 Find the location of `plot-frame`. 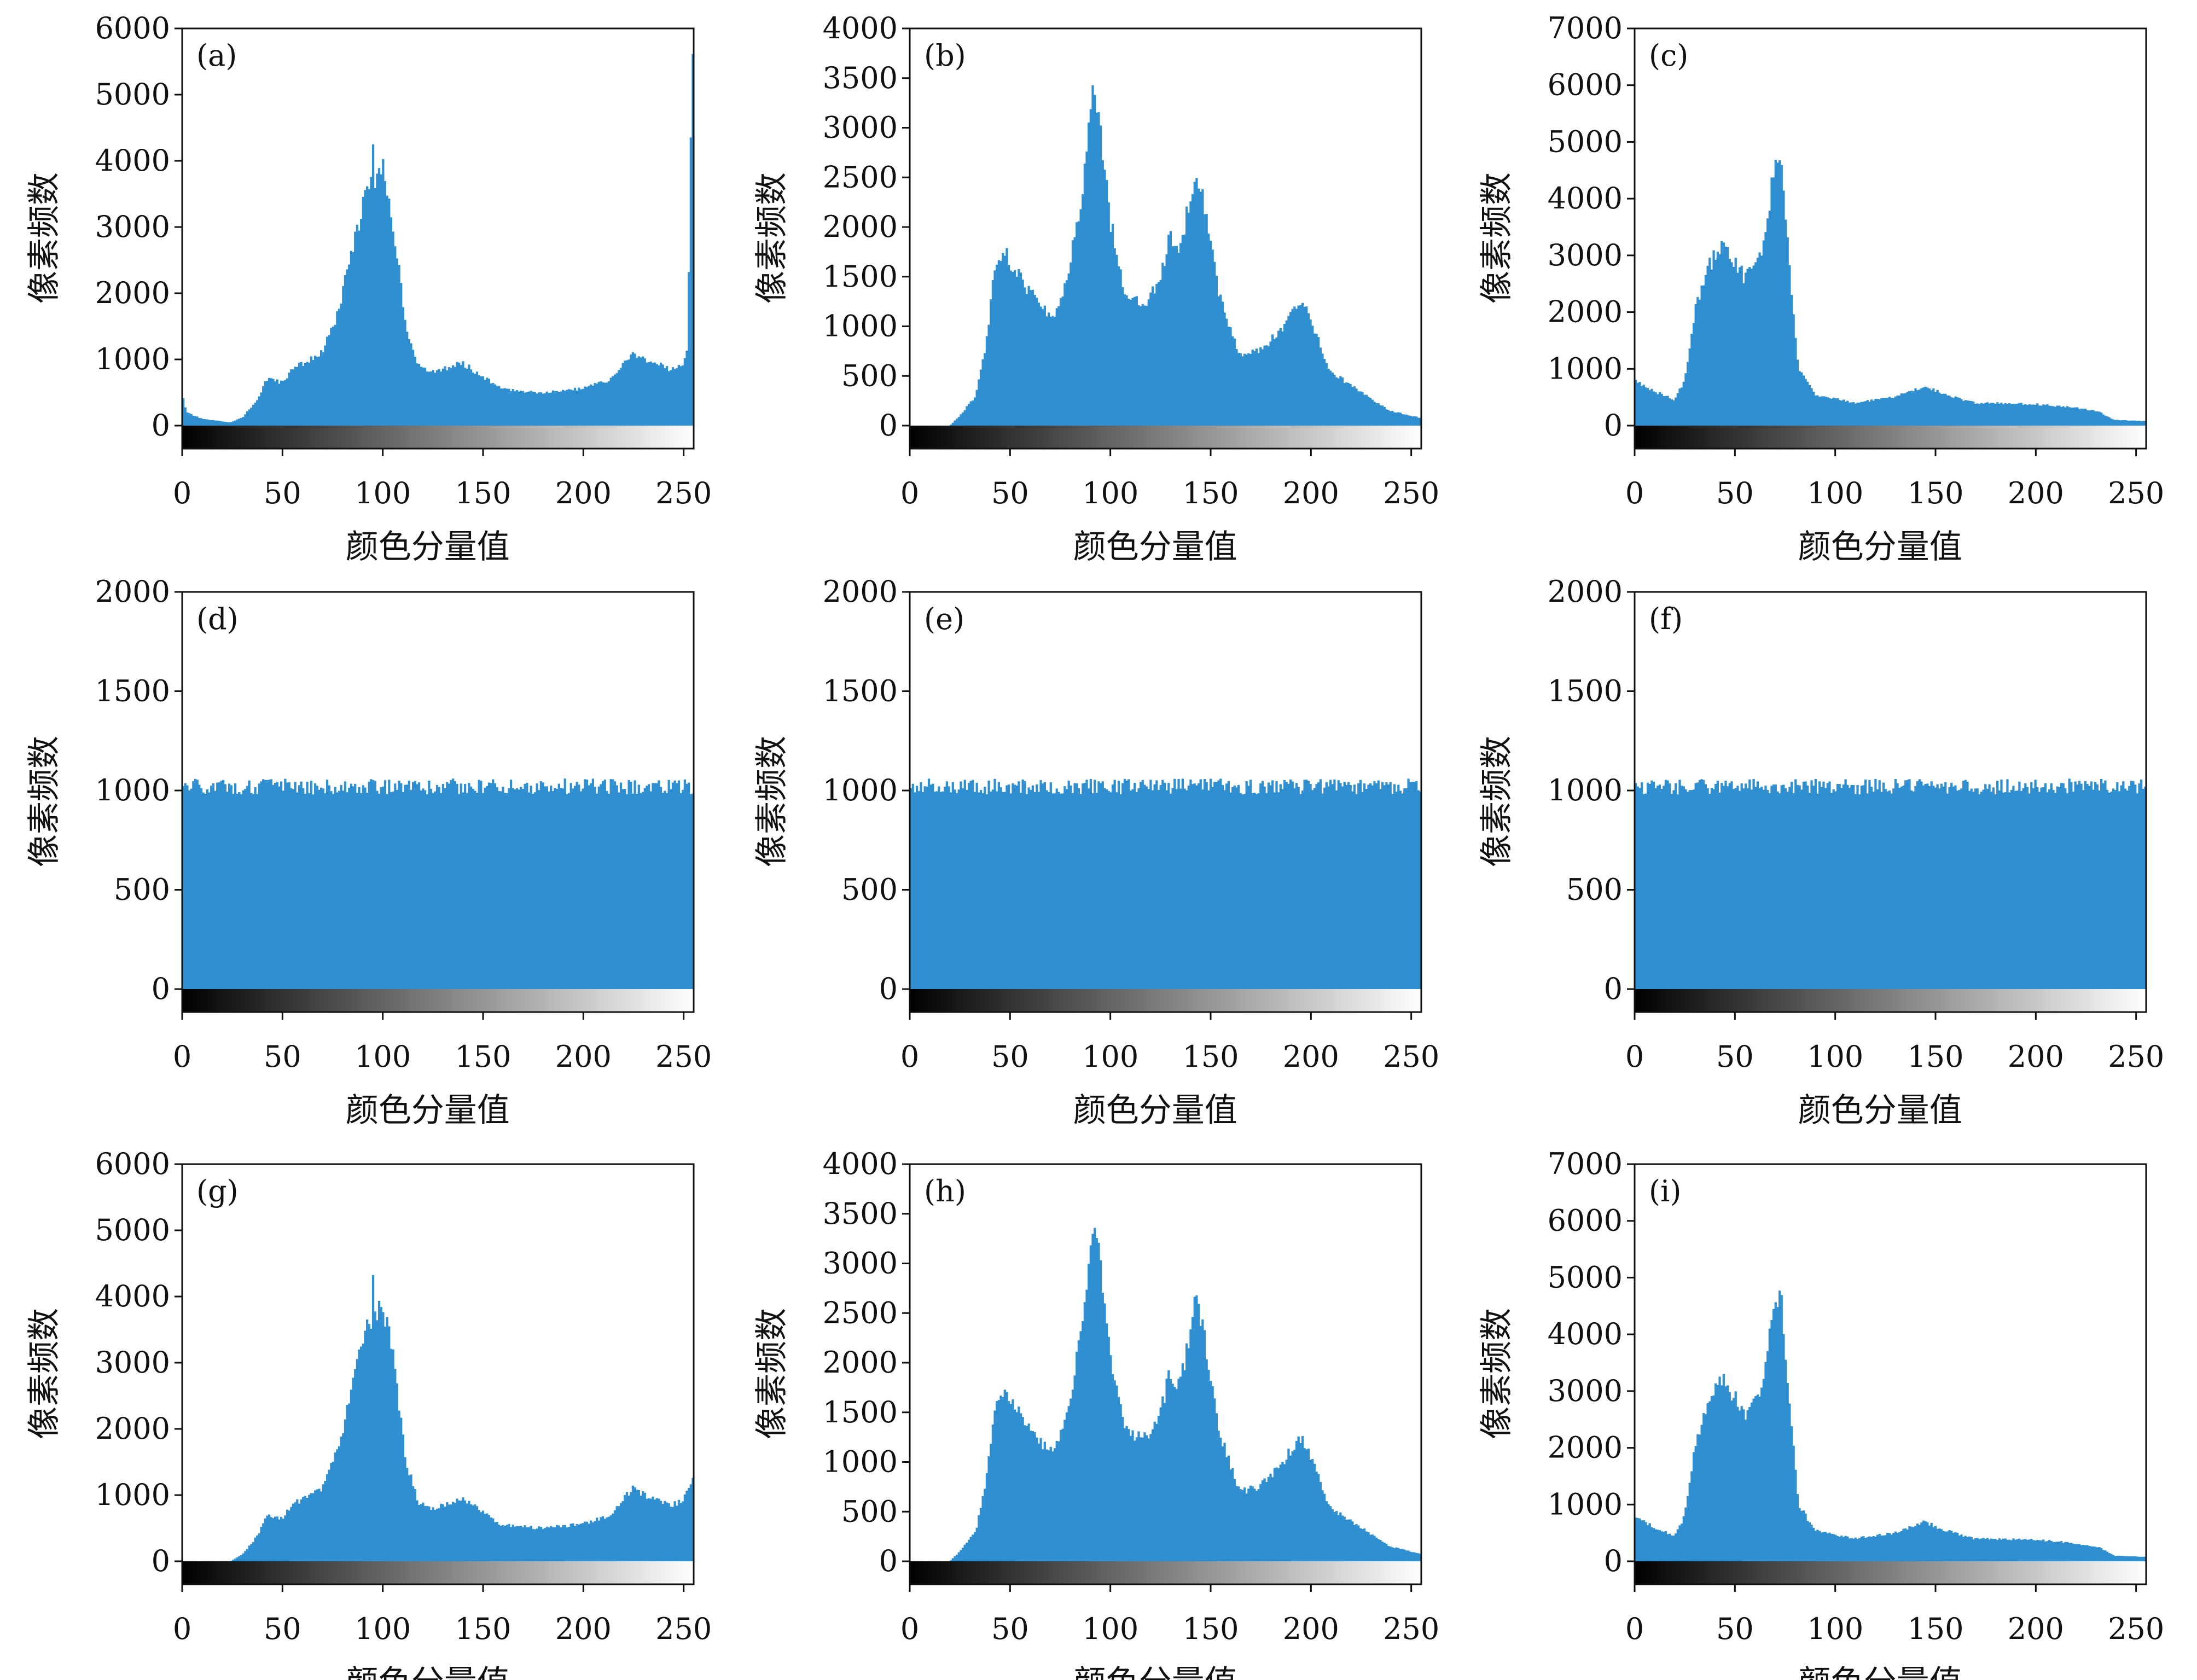

plot-frame is located at coordinates (438, 238).